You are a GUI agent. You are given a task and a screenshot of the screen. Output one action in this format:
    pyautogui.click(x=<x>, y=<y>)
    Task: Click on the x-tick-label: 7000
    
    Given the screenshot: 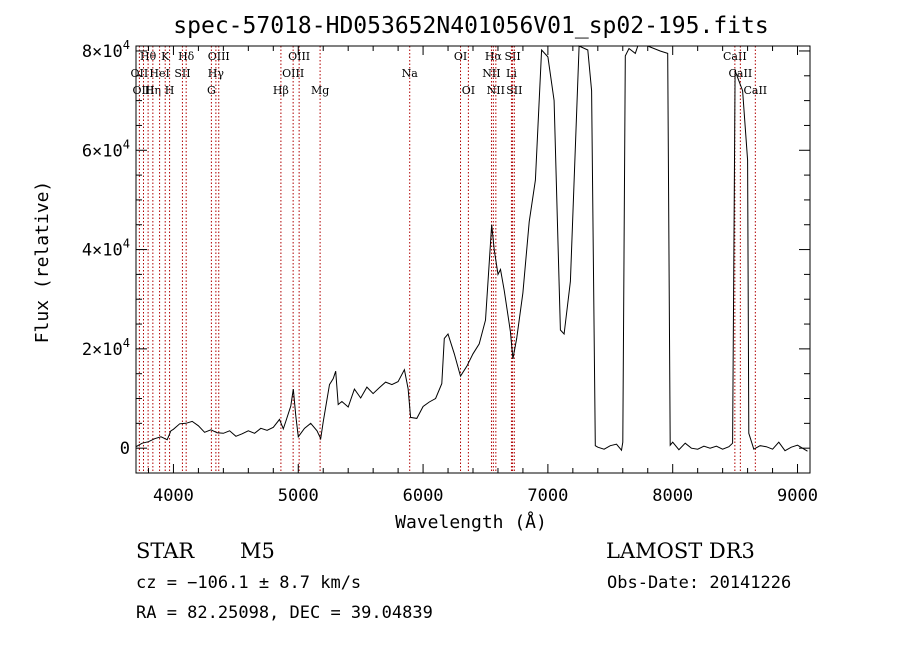 What is the action you would take?
    pyautogui.click(x=547, y=496)
    